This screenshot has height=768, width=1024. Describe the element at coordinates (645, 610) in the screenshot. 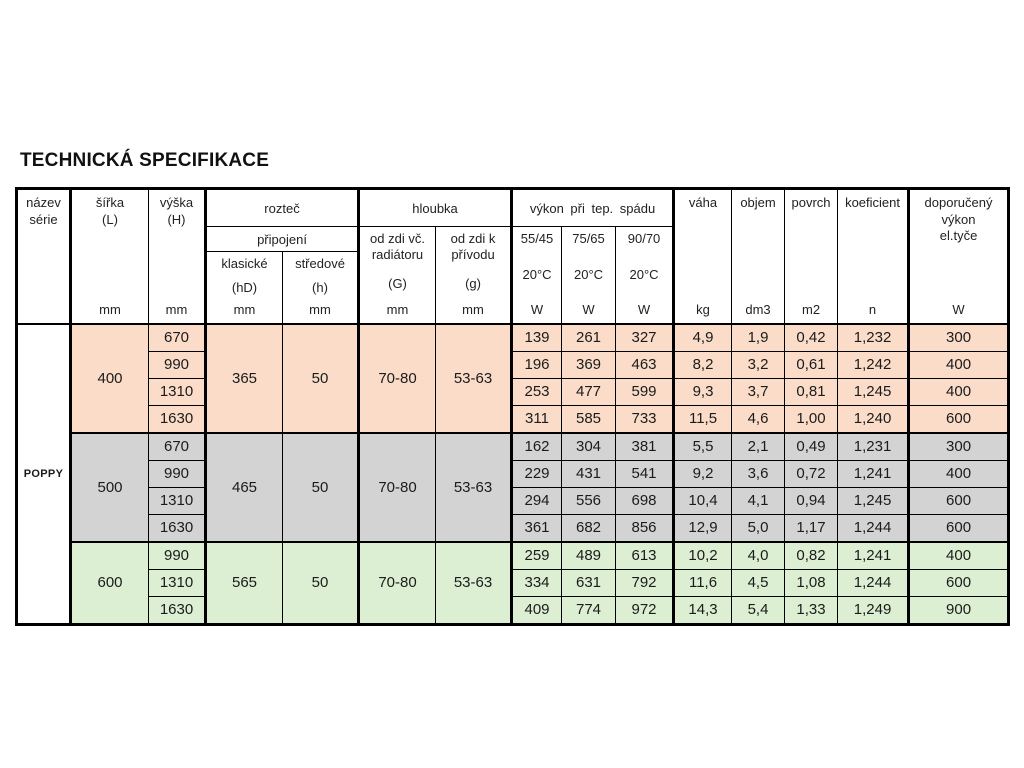

I see `cell-w9070: 972` at that location.